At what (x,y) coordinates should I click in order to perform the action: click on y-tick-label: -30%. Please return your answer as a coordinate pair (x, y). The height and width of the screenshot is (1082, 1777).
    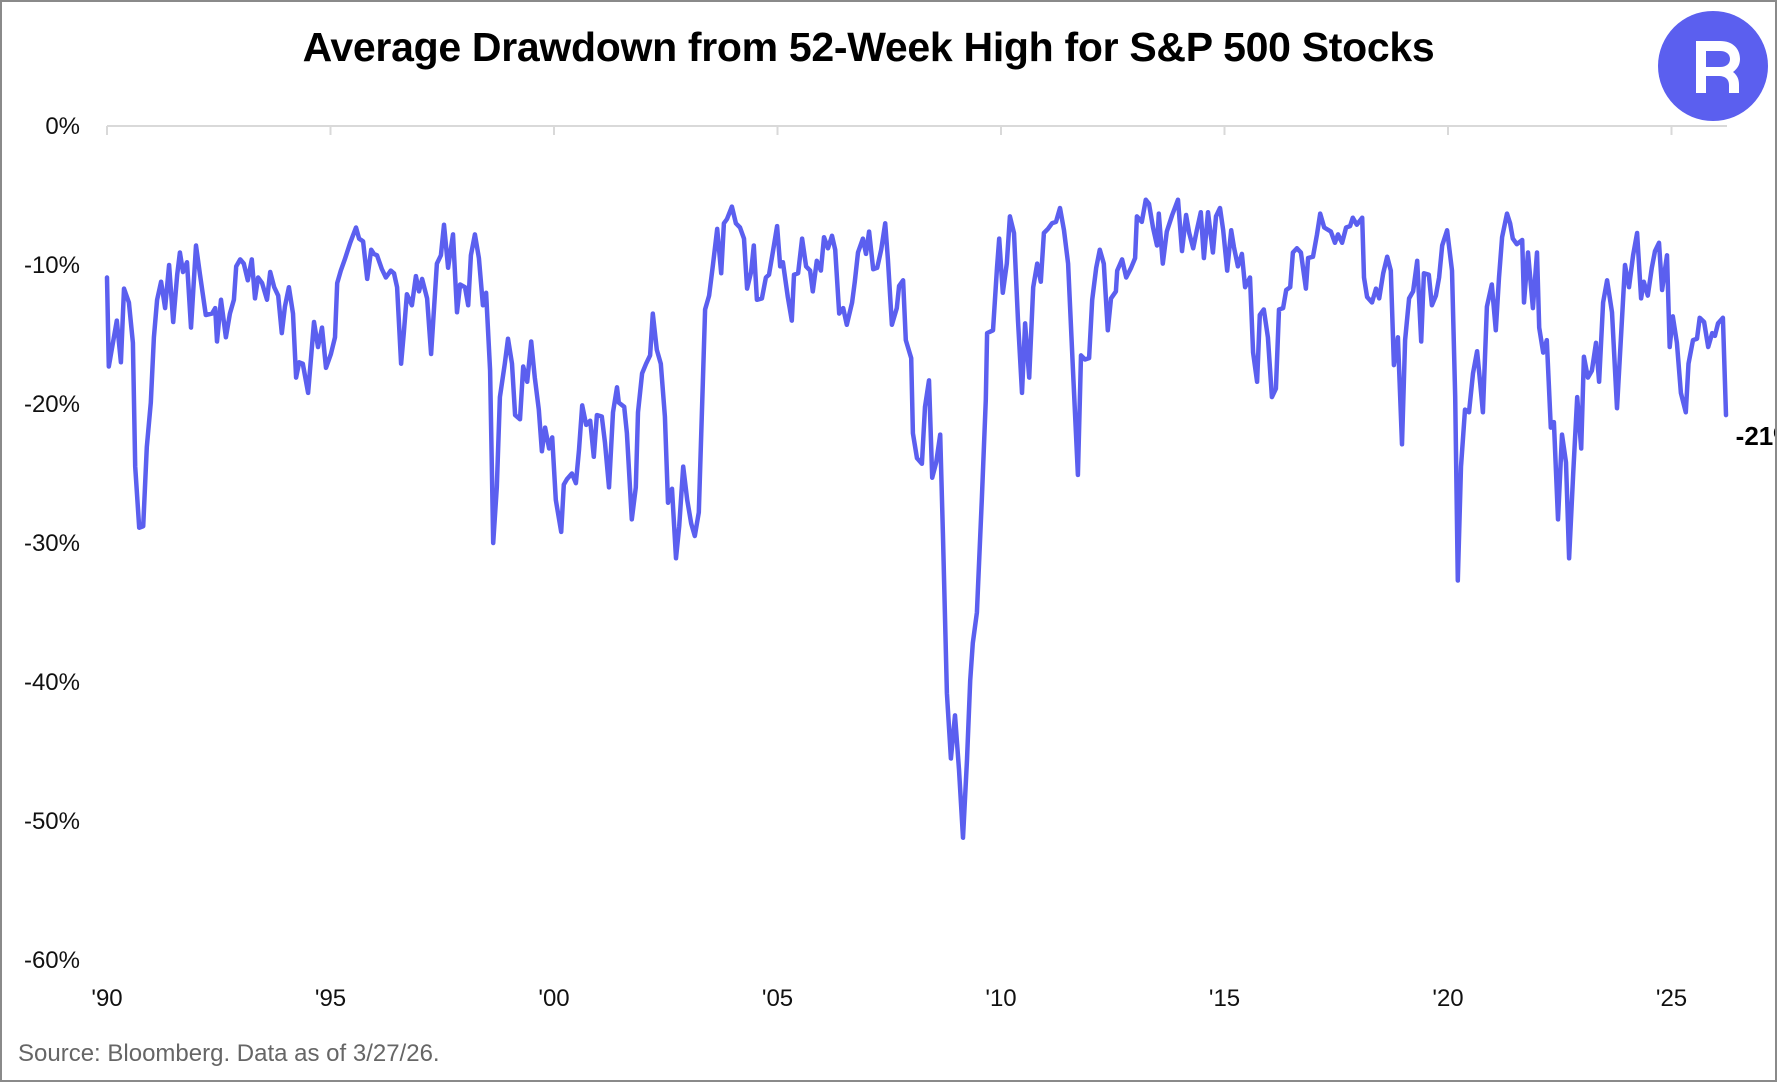
    Looking at the image, I should click on (52, 543).